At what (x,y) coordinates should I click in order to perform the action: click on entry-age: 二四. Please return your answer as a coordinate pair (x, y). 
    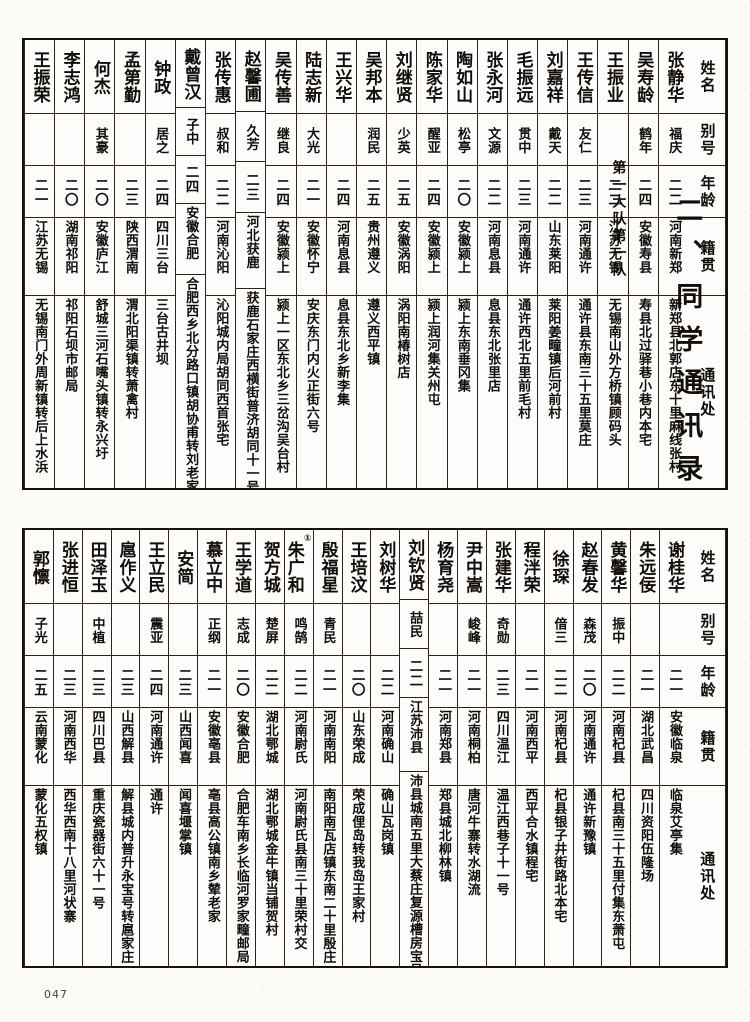
    Looking at the image, I should click on (160, 192).